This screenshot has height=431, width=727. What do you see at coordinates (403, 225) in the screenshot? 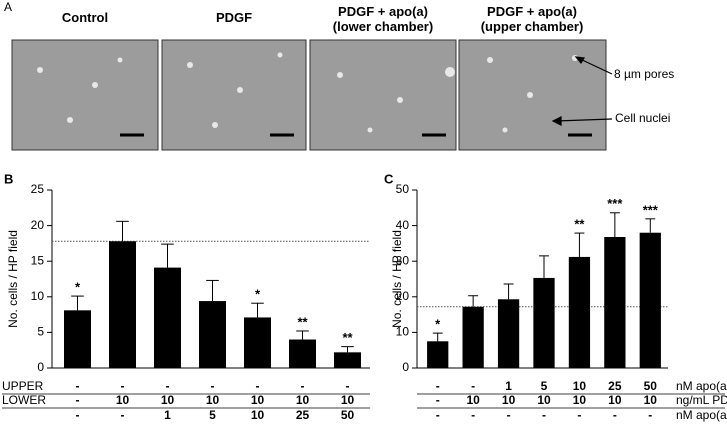
I see `y-tick-label: 40` at bounding box center [403, 225].